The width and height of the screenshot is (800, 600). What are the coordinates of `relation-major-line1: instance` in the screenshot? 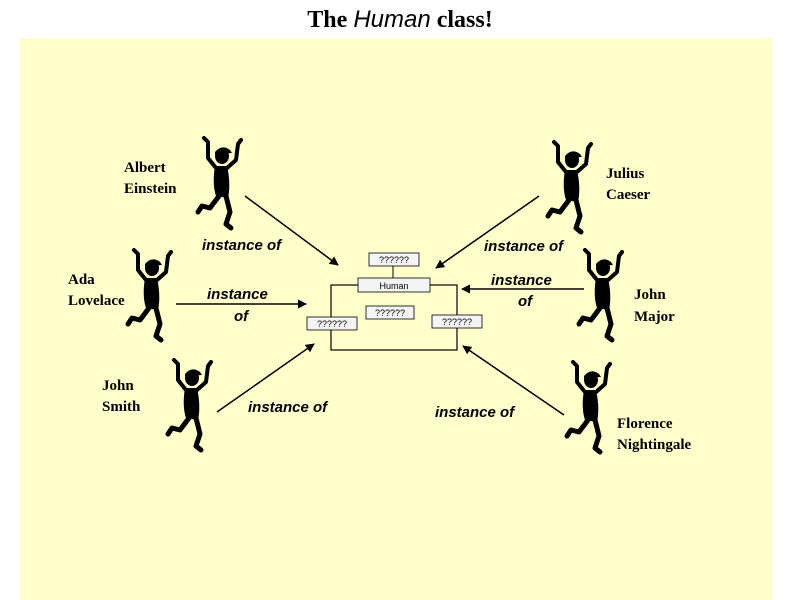 It's located at (521, 280).